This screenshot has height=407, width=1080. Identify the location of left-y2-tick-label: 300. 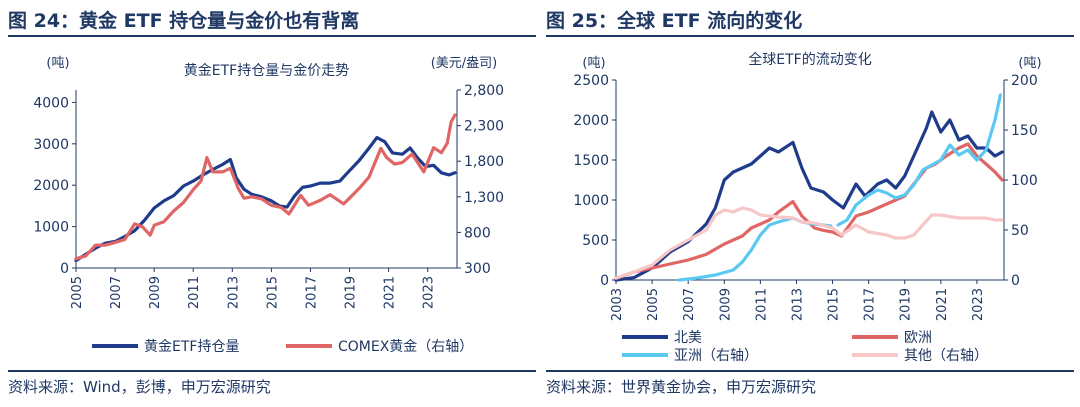
(477, 269).